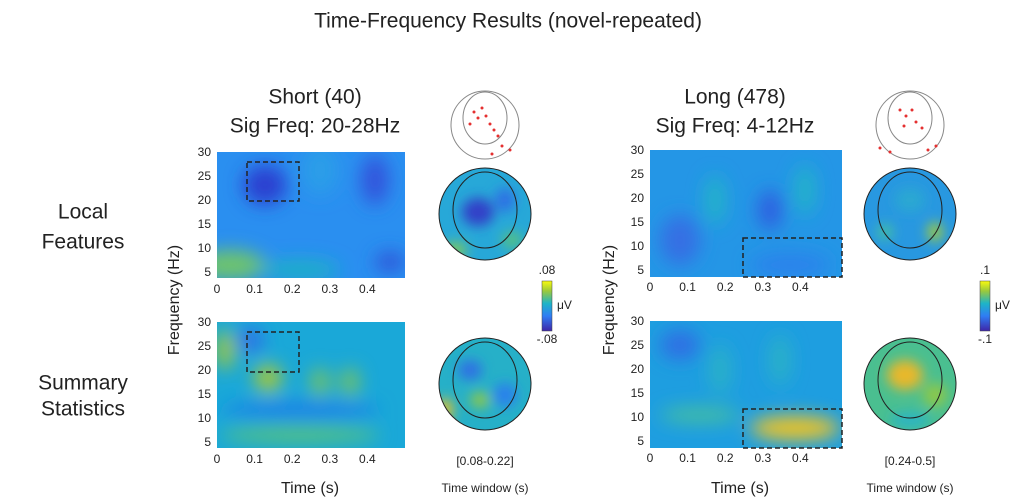 The image size is (1017, 499). I want to click on colorbar-max: .1, so click(985, 270).